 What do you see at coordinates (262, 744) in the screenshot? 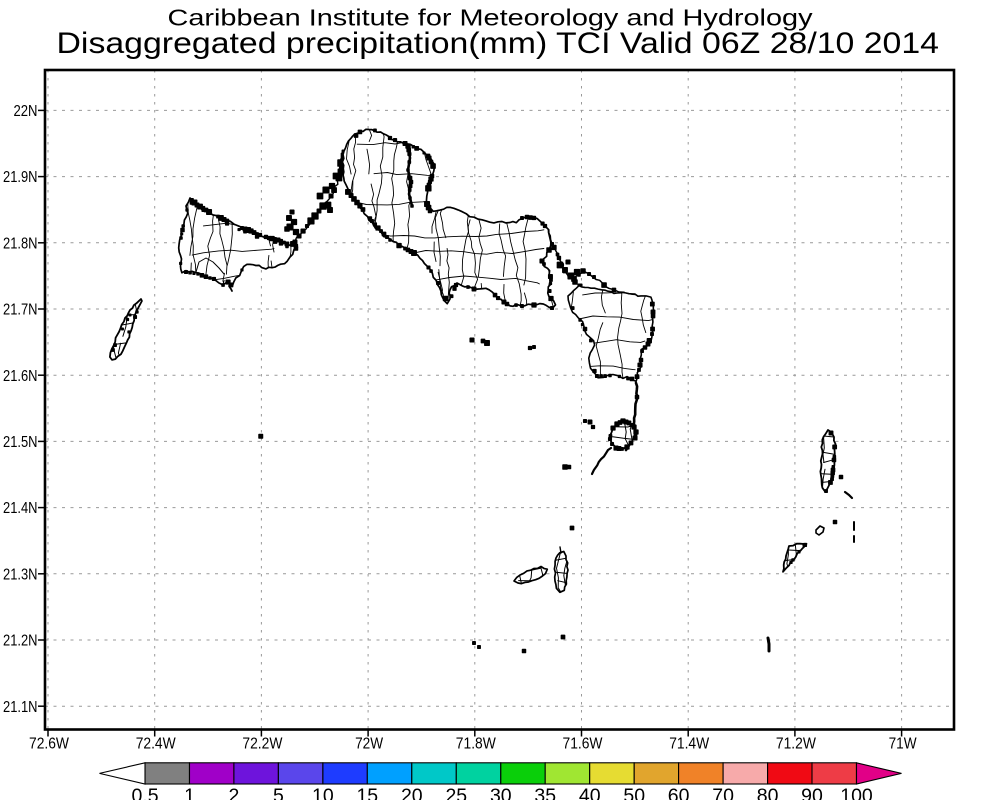
I see `svg-text: 72.2W` at bounding box center [262, 744].